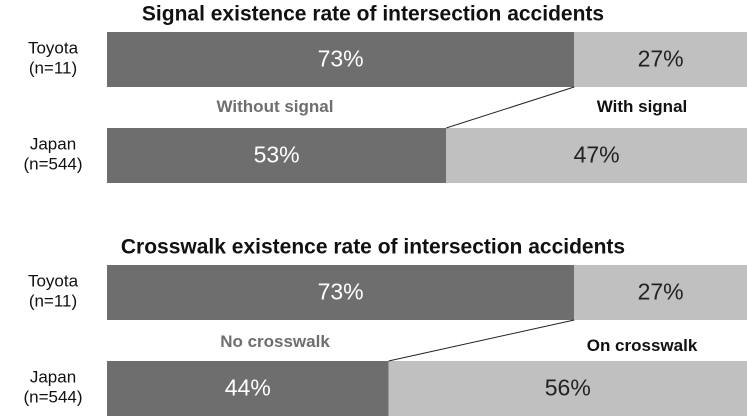 Image resolution: width=747 pixels, height=416 pixels. What do you see at coordinates (275, 106) in the screenshot?
I see `legend-label: Without signal` at bounding box center [275, 106].